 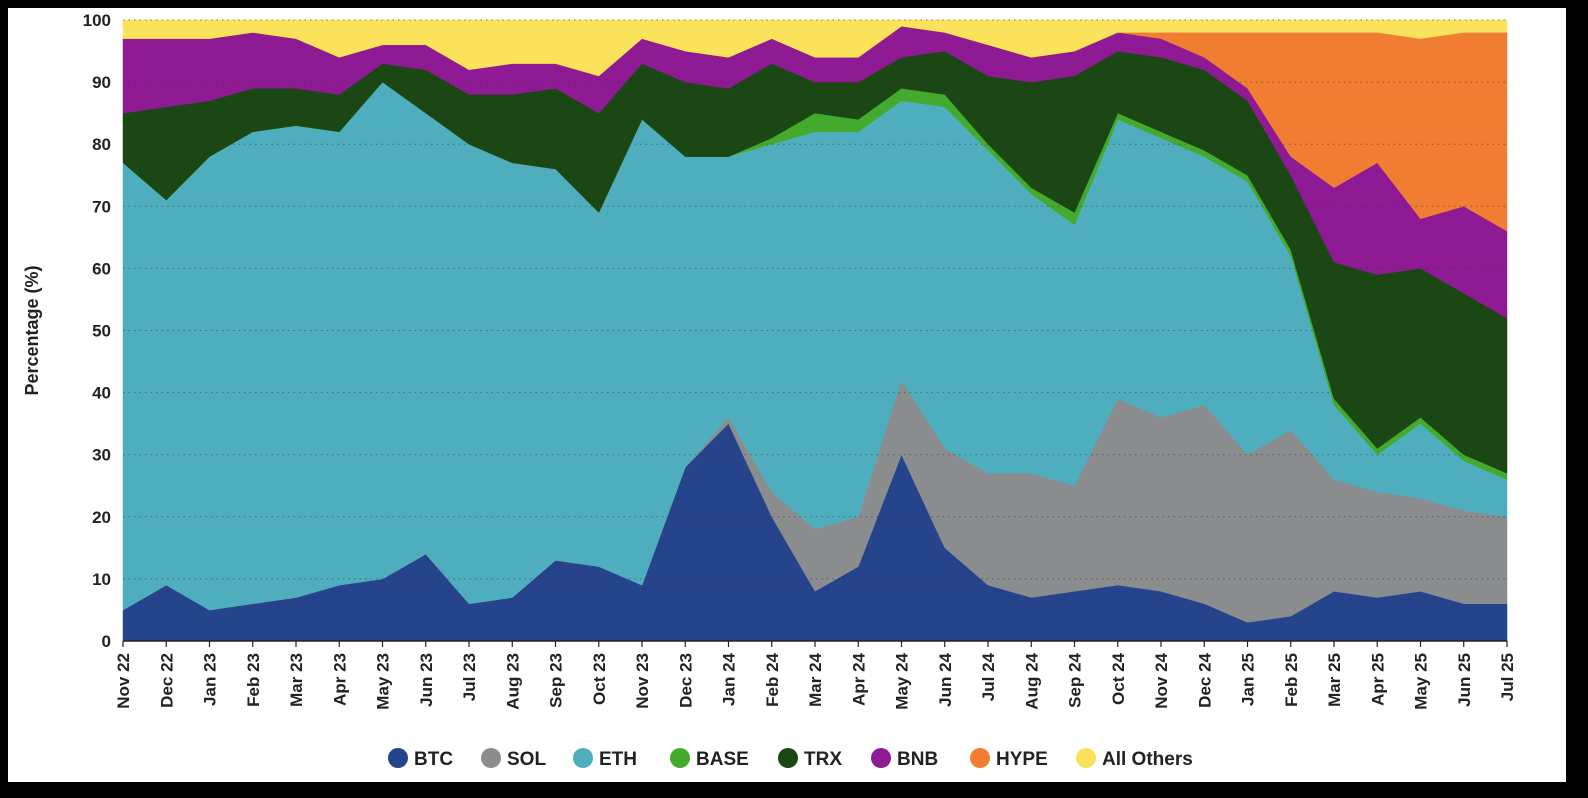 I want to click on x-tick-label: Jun 24, so click(x=945, y=679).